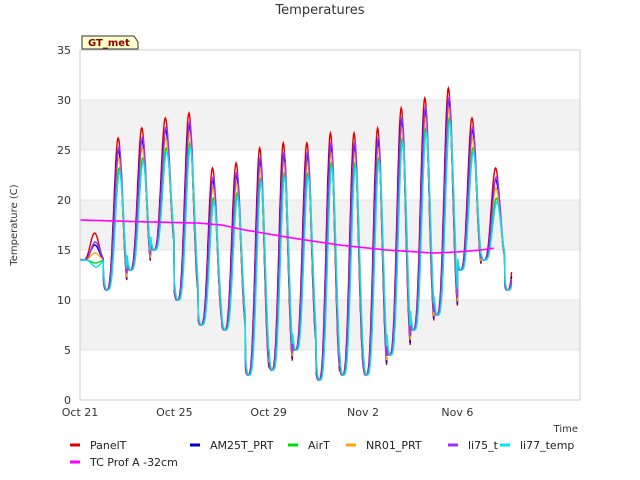 This screenshot has height=480, width=640. I want to click on x-tick-label: Oct 29, so click(268, 412).